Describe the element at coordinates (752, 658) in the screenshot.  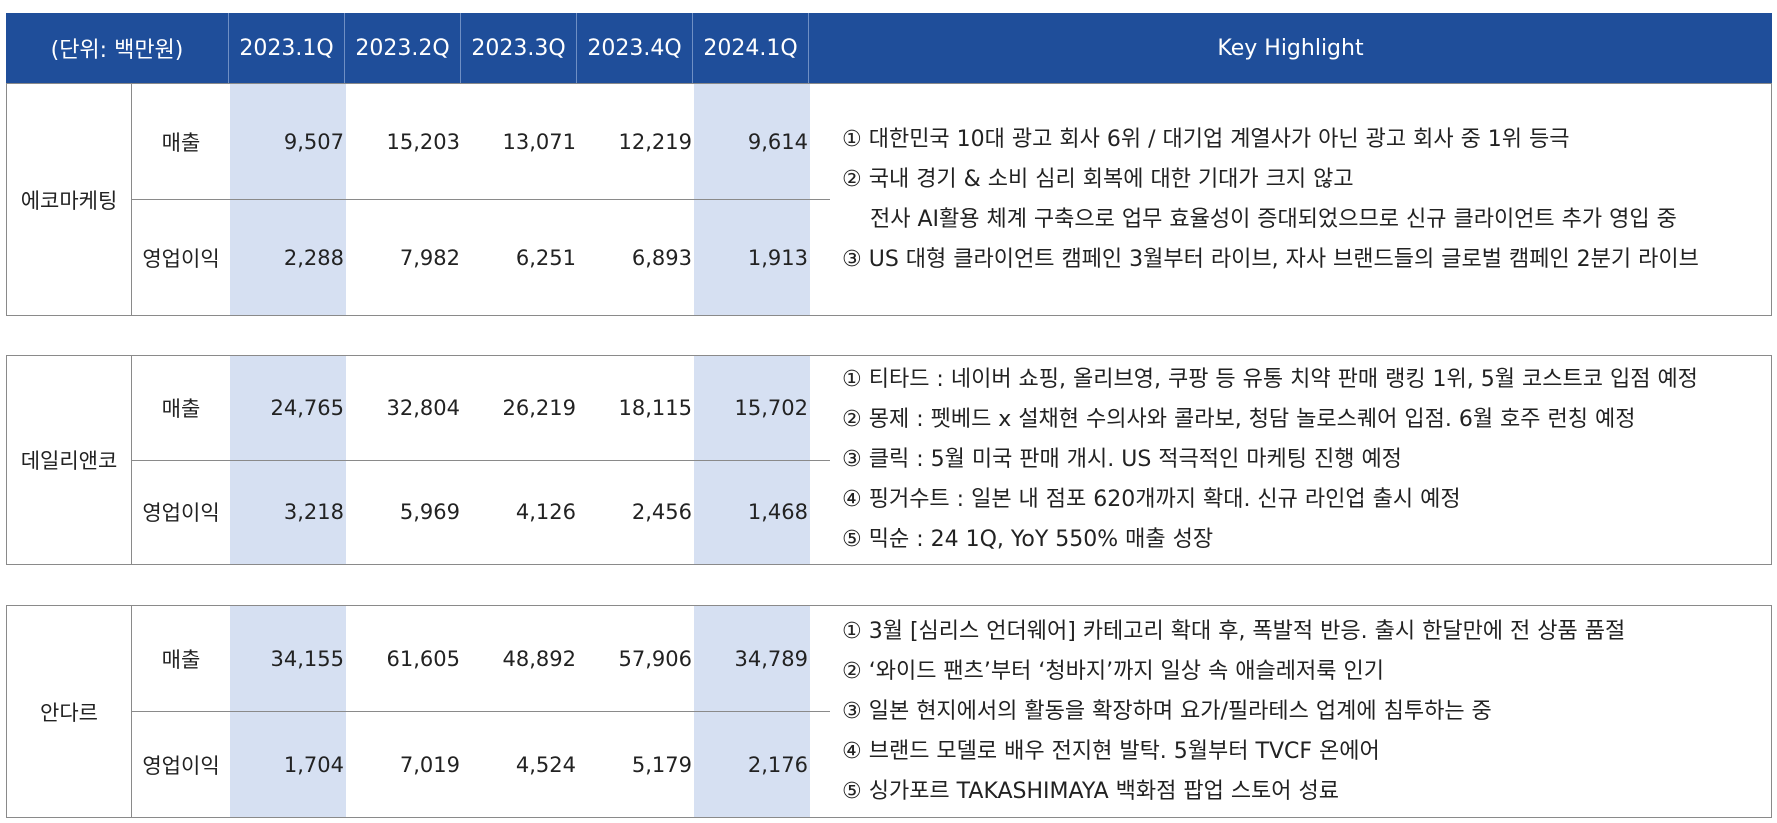
I see `cell-value: 34,789` at that location.